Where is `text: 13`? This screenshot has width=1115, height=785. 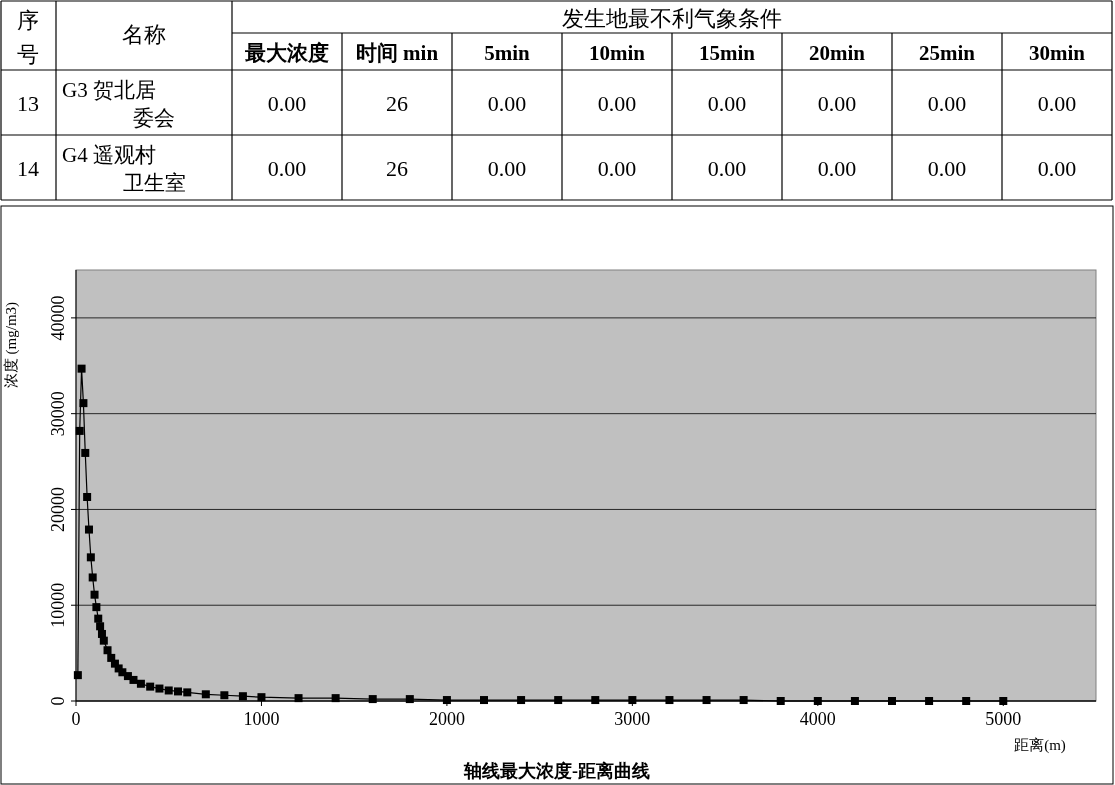 text: 13 is located at coordinates (28, 103).